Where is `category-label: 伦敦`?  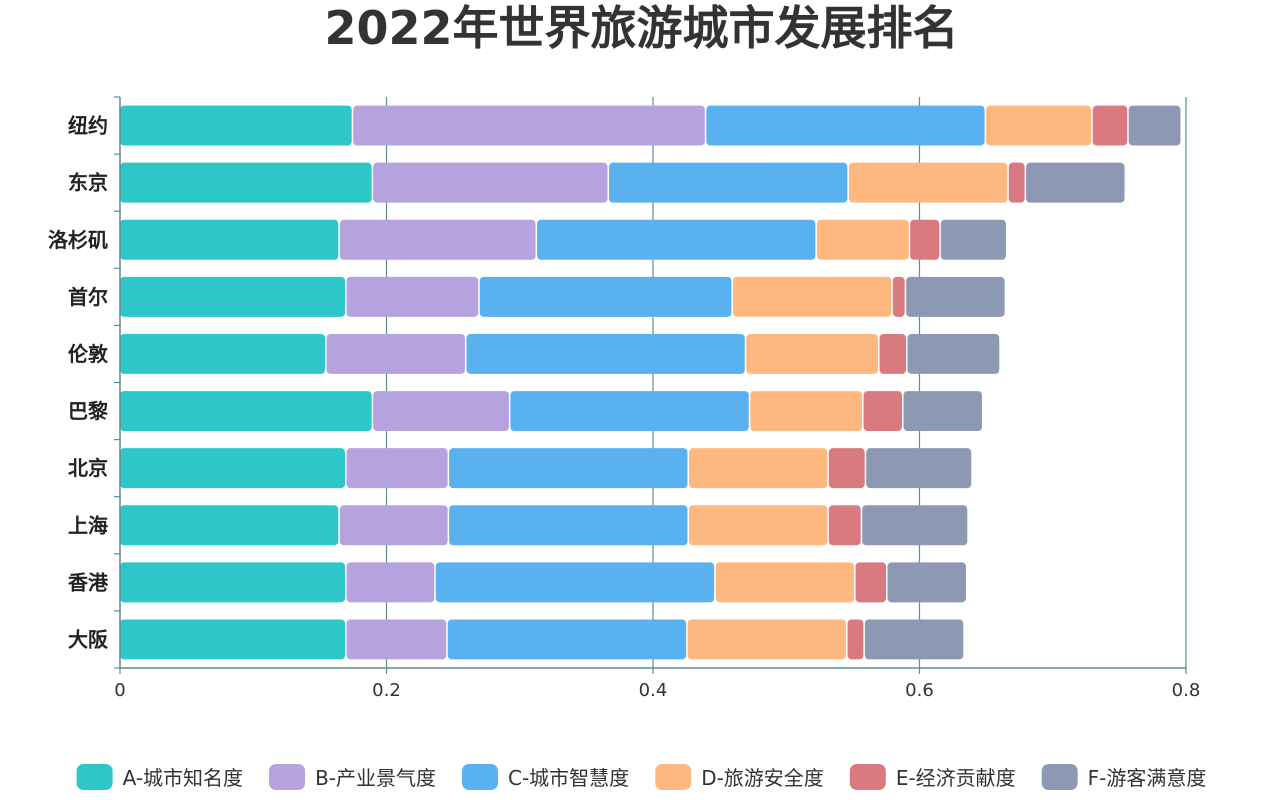
category-label: 伦敦 is located at coordinates (88, 354).